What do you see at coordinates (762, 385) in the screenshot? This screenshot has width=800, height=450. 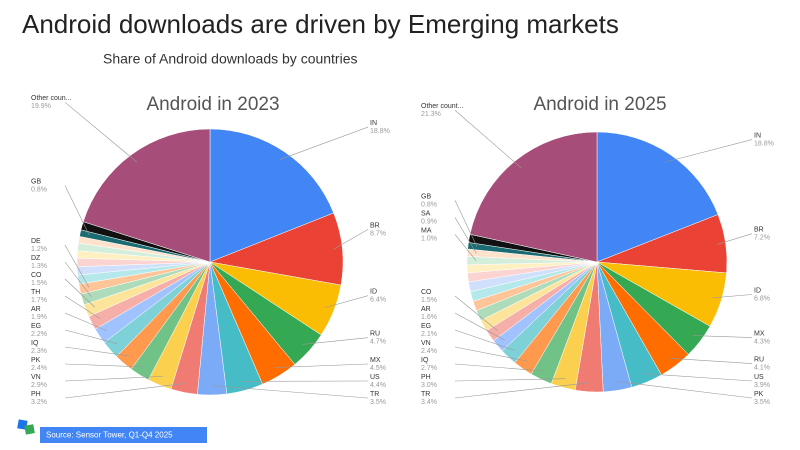 I see `slice-value-label: 3.9%` at bounding box center [762, 385].